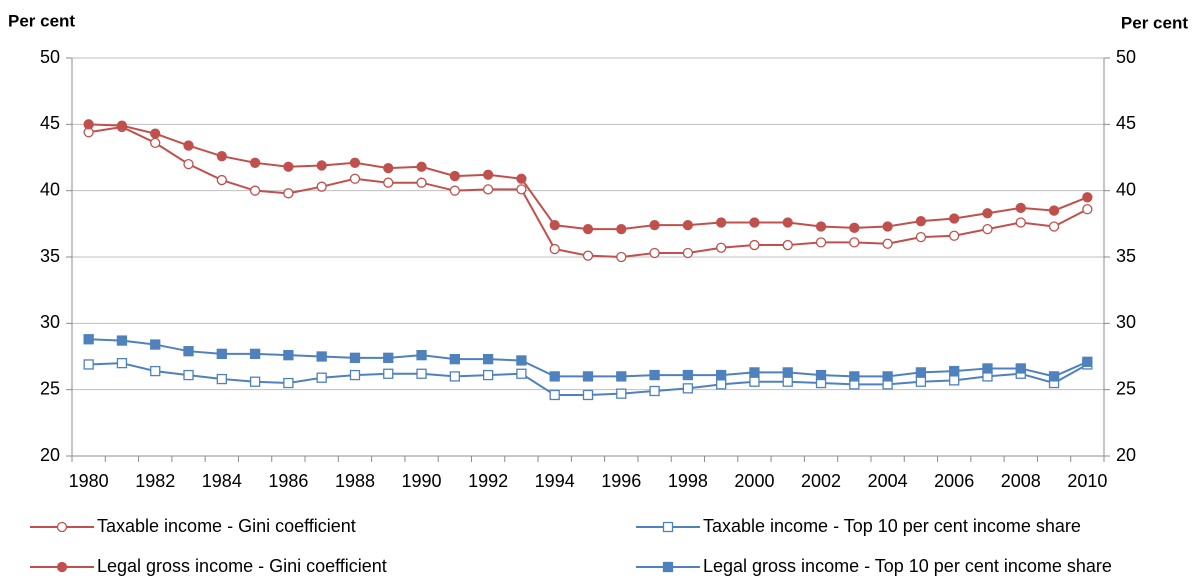 The width and height of the screenshot is (1192, 579). What do you see at coordinates (242, 566) in the screenshot?
I see `legend-label: Legal gross income - Gini coefficient` at bounding box center [242, 566].